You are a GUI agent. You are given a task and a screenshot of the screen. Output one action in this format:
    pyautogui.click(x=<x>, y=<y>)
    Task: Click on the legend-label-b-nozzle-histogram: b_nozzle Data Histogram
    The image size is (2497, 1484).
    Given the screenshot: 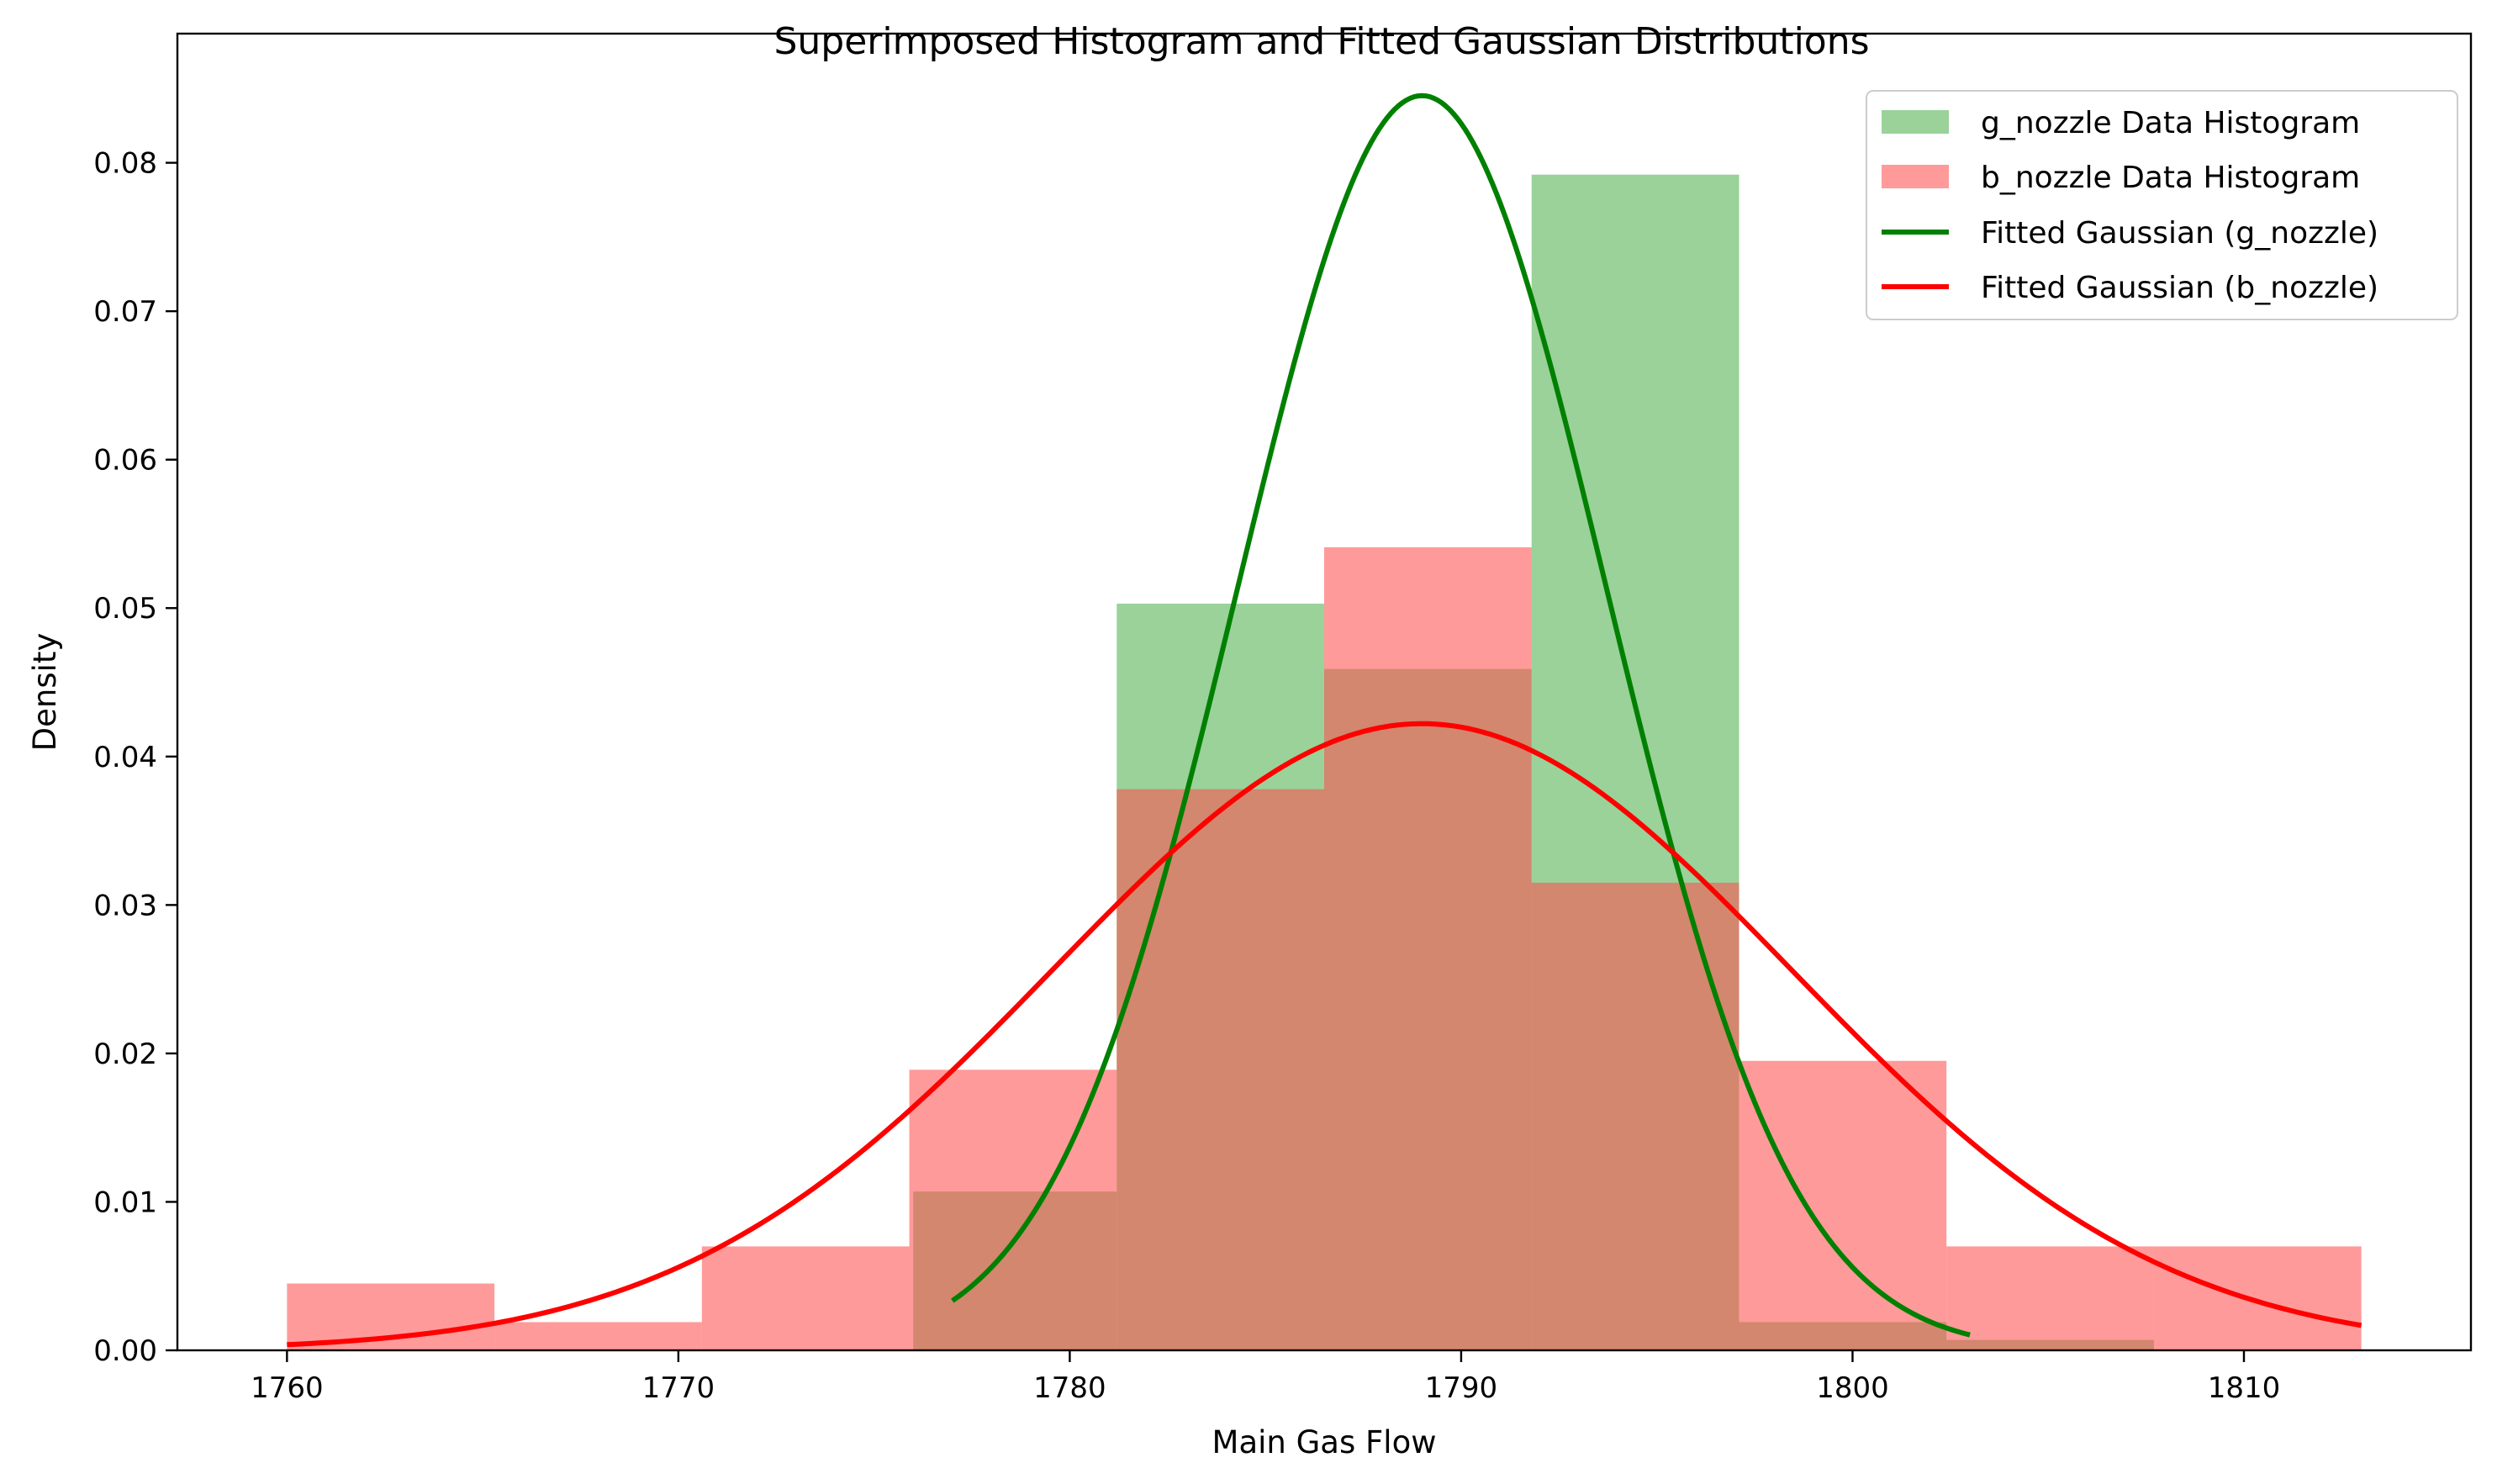 What is the action you would take?
    pyautogui.click(x=2170, y=178)
    